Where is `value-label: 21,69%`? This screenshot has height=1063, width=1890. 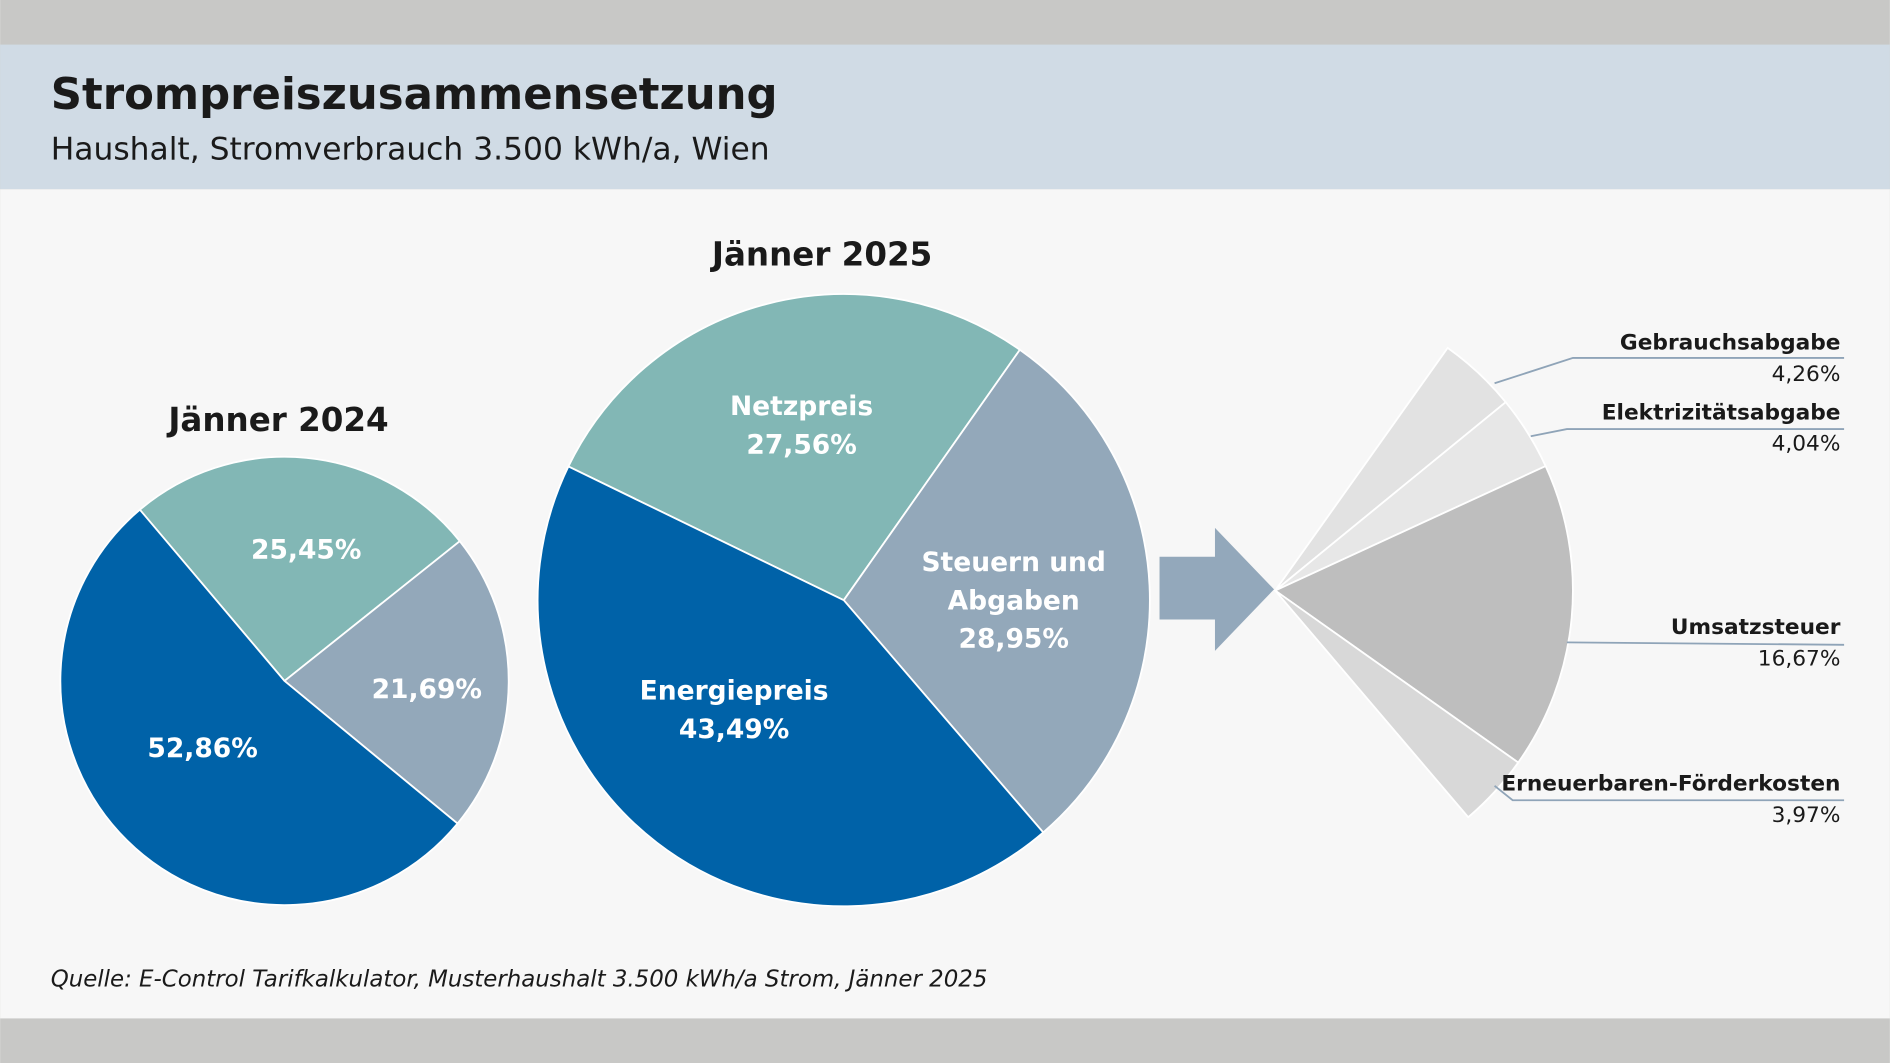 value-label: 21,69% is located at coordinates (427, 689).